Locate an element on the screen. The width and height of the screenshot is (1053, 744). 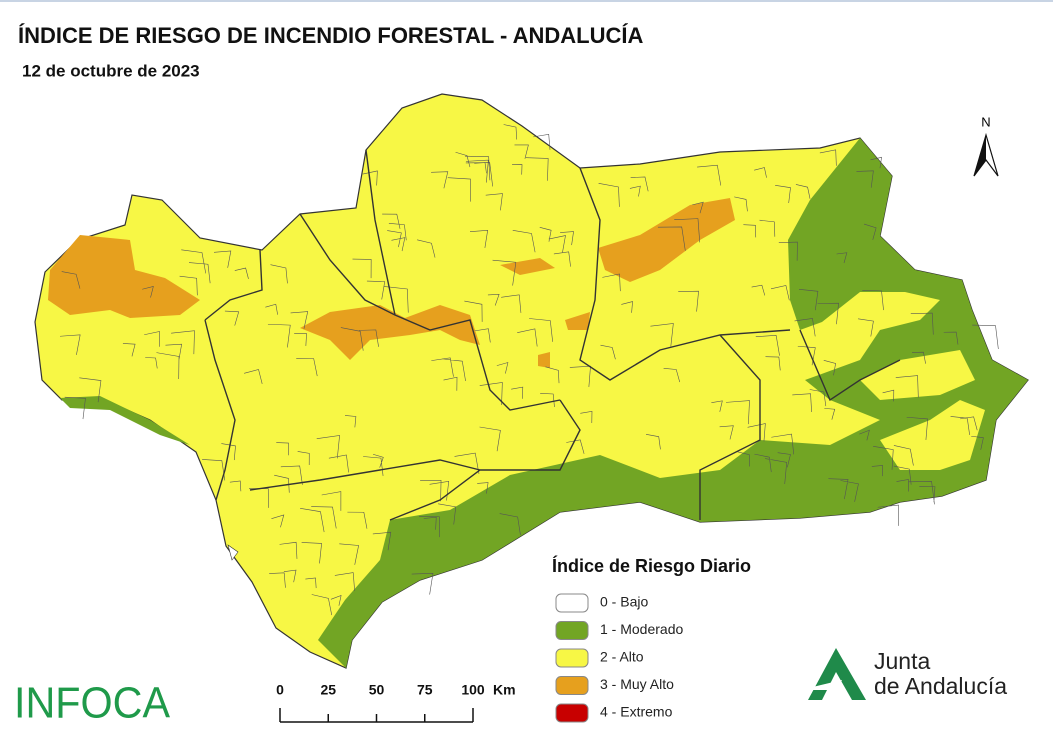
north-arrow: N is located at coordinates (986, 145).